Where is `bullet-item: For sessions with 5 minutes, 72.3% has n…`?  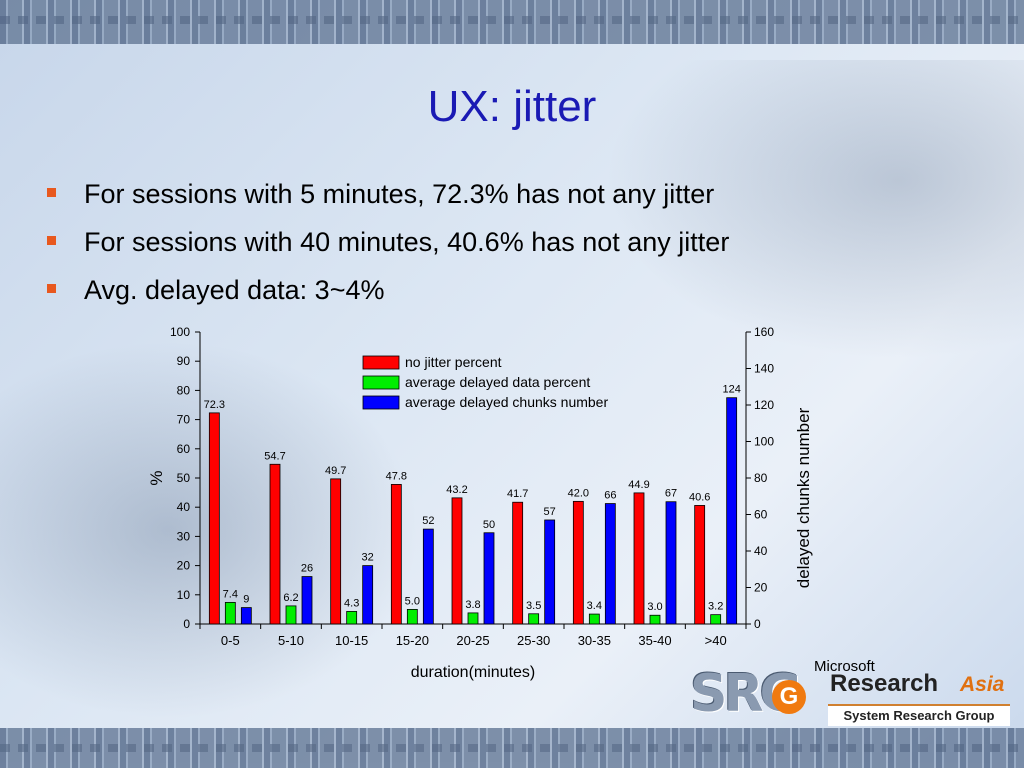 bullet-item: For sessions with 5 minutes, 72.3% has n… is located at coordinates (386, 198).